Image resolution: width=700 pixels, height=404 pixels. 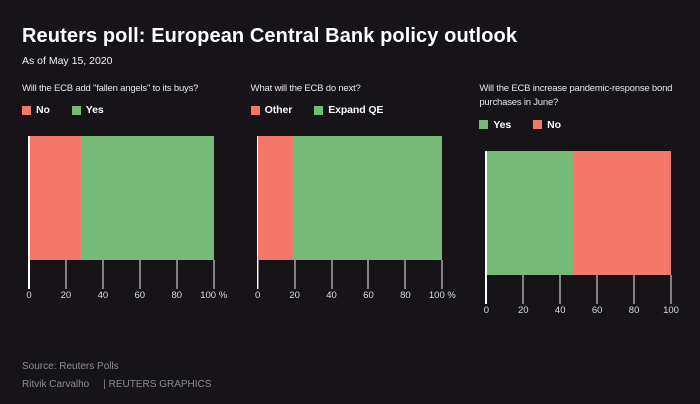 What do you see at coordinates (578, 125) in the screenshot?
I see `chart-legend: Yes No` at bounding box center [578, 125].